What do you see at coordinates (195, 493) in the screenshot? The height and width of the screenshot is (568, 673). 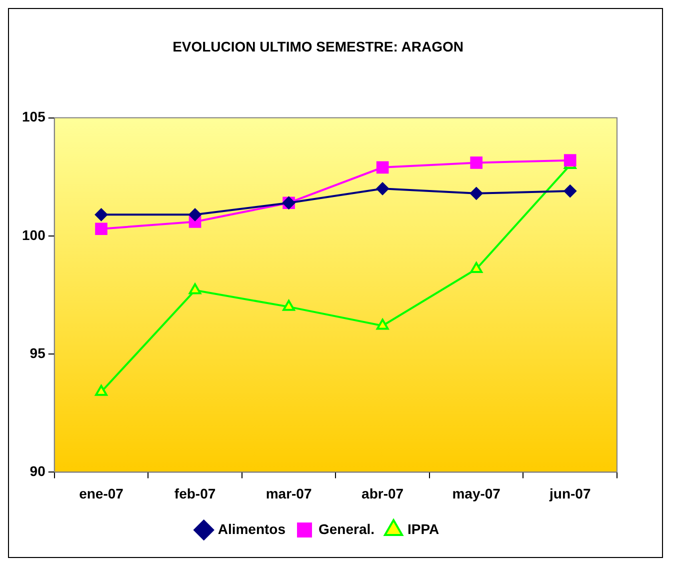 I see `x-tick-label: feb-07` at bounding box center [195, 493].